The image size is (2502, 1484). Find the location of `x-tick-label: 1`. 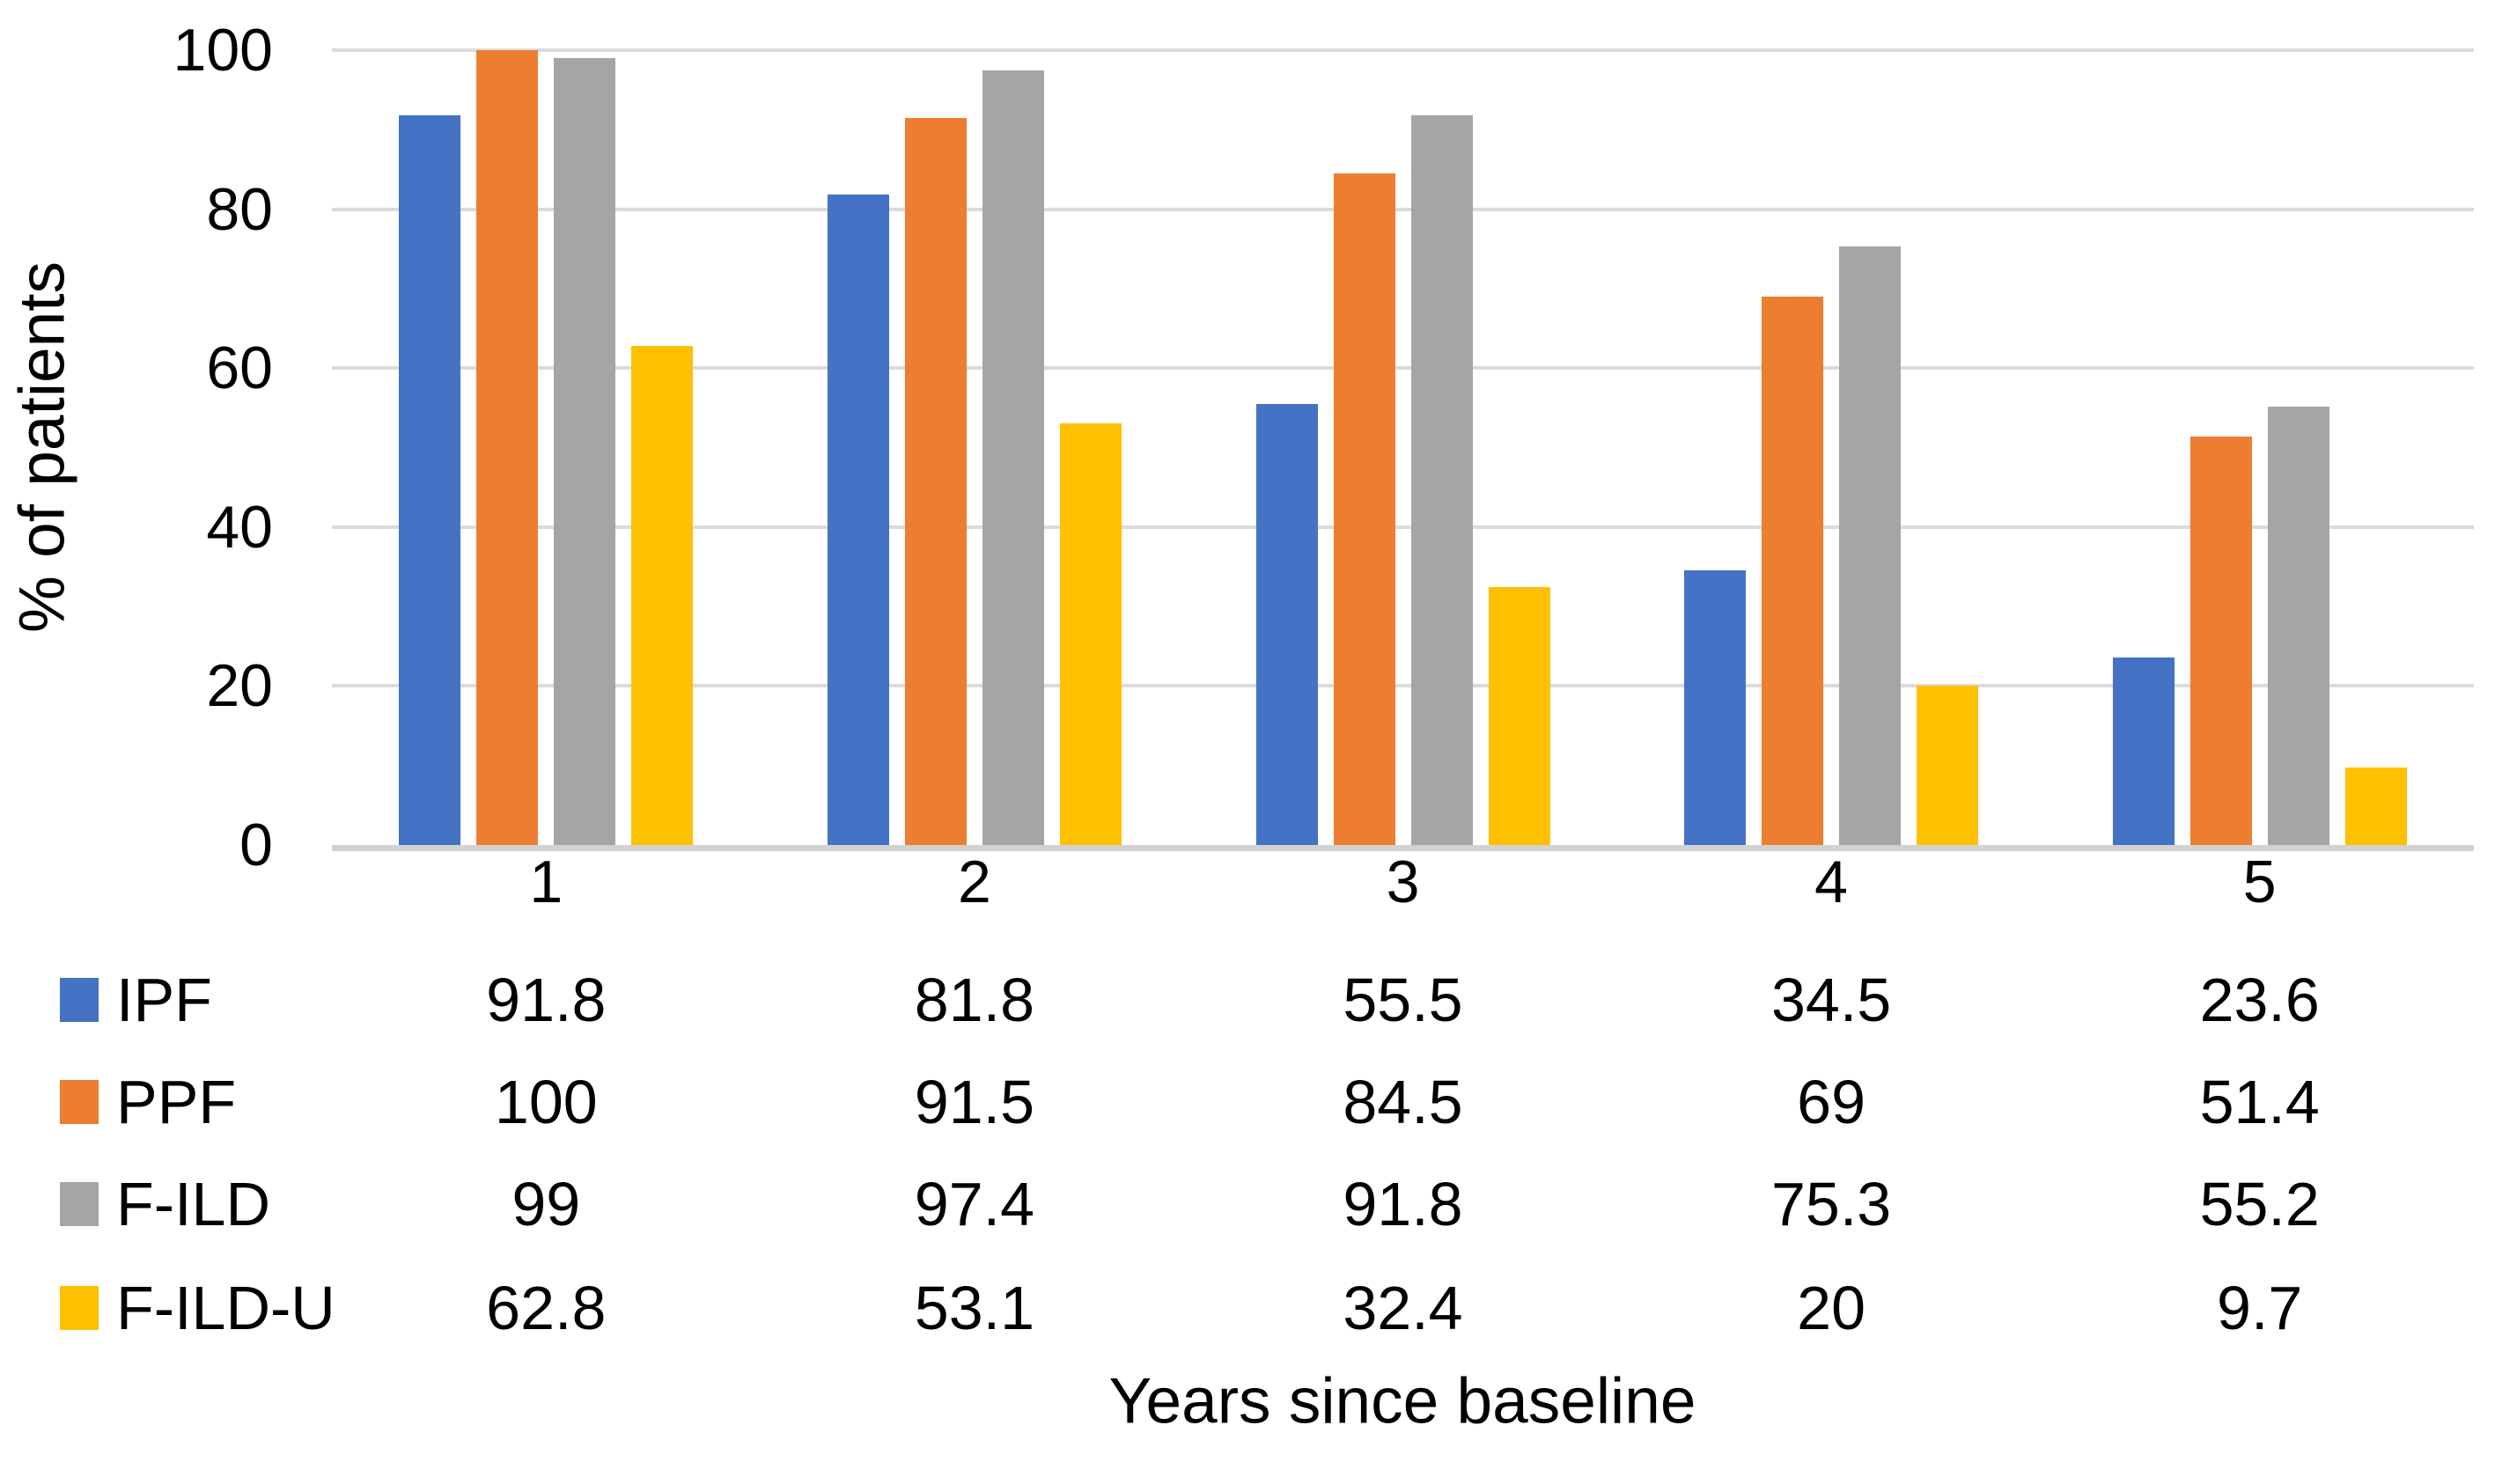

x-tick-label: 1 is located at coordinates (546, 882).